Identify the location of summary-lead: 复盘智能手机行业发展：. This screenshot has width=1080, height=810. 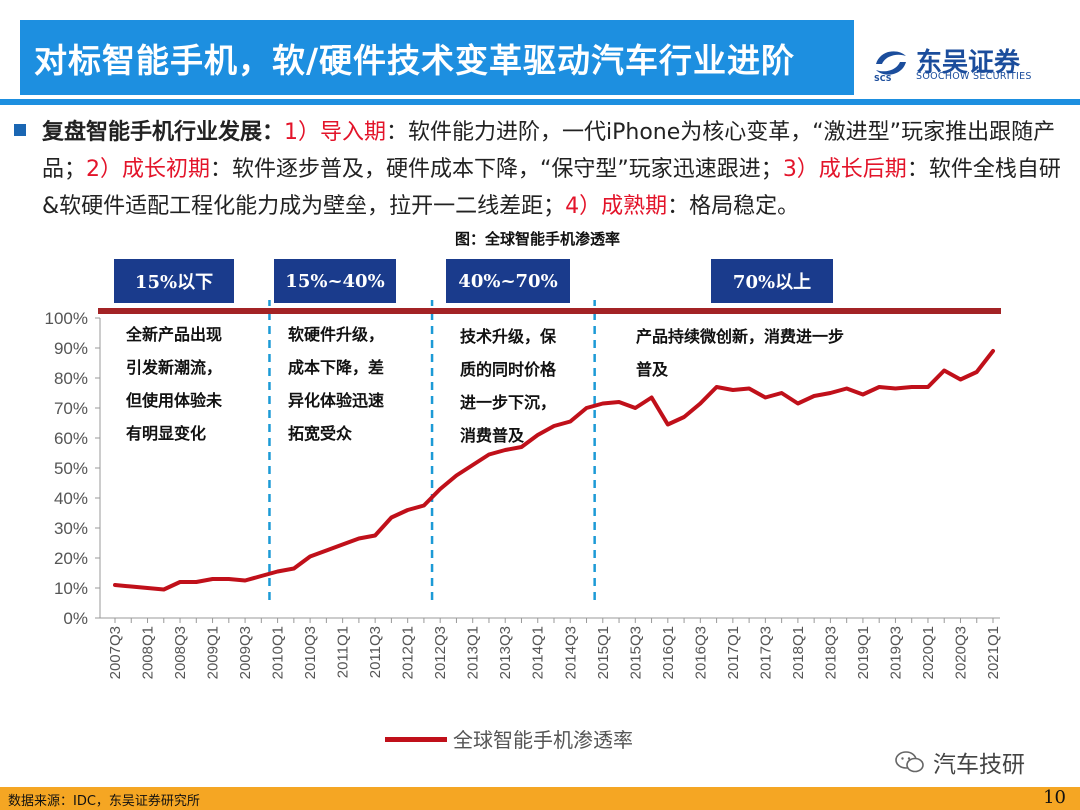
(163, 132).